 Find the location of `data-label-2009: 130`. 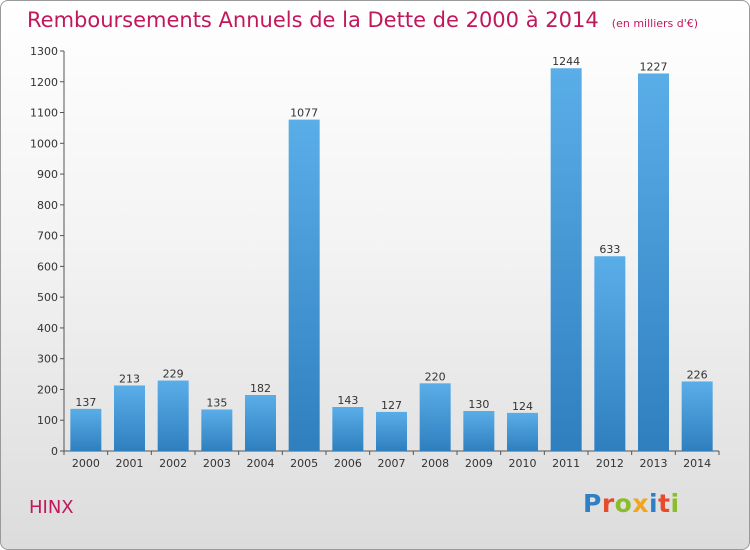

data-label-2009: 130 is located at coordinates (478, 404).